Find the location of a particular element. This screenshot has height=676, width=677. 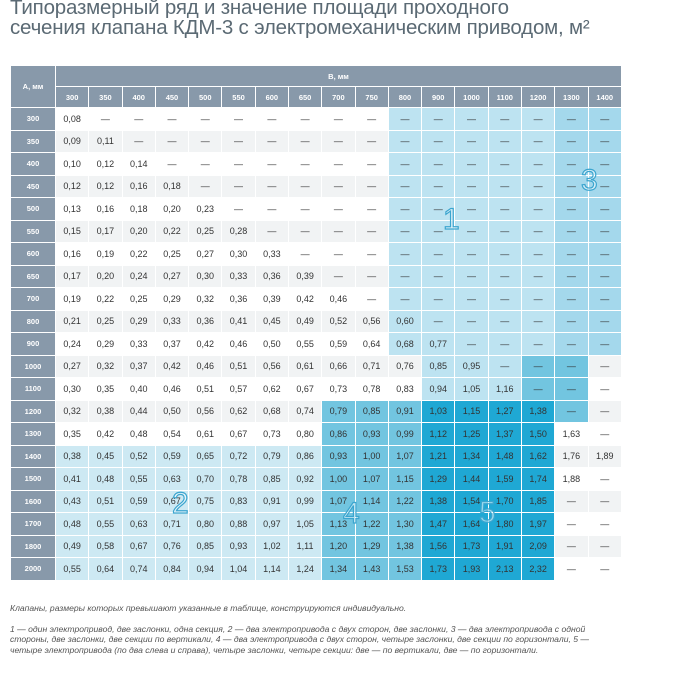

row-header-cell: 450 is located at coordinates (33, 186).